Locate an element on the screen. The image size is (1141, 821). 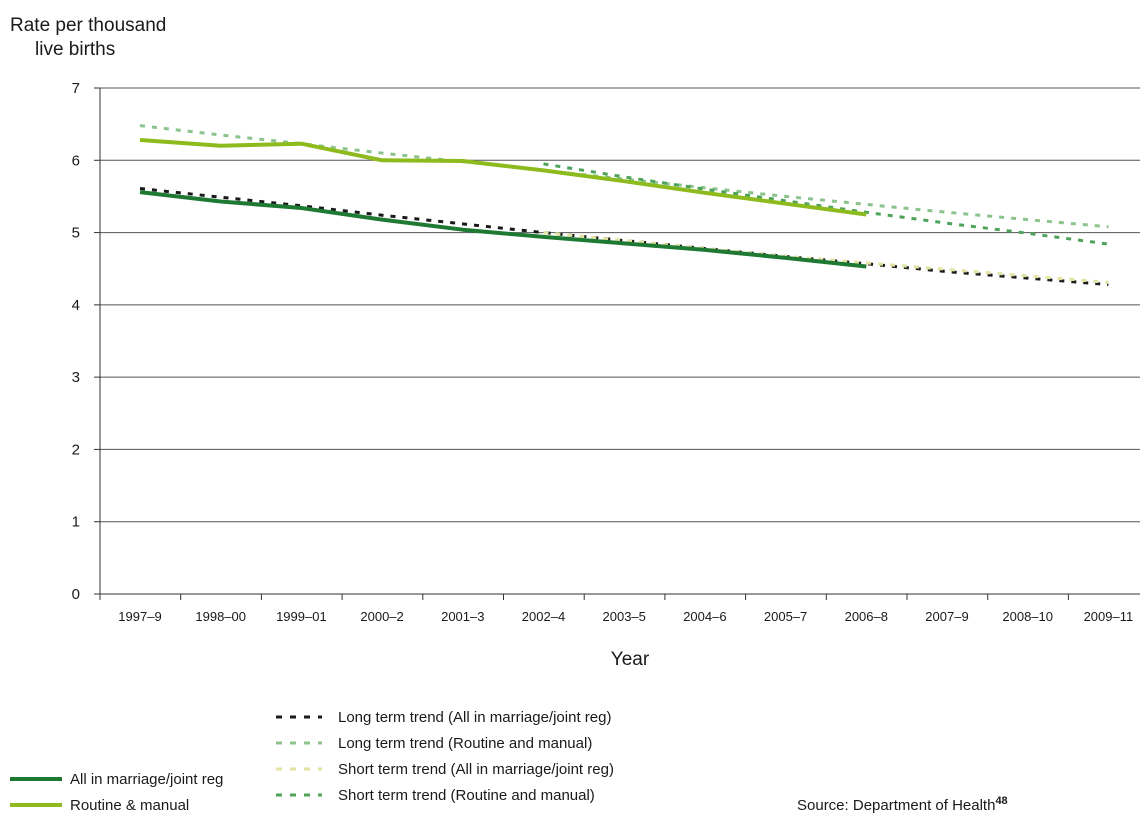
x-tick-label: 2001–3 is located at coordinates (462, 616).